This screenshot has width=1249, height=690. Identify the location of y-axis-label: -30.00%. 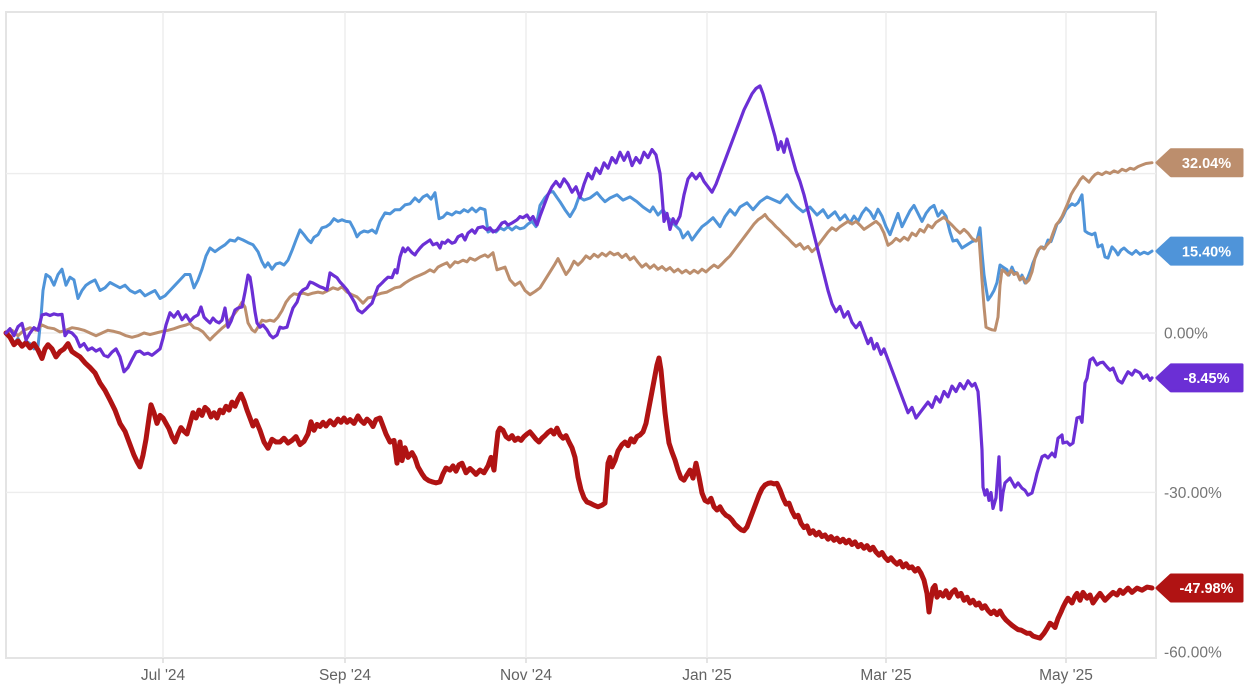
(1193, 493).